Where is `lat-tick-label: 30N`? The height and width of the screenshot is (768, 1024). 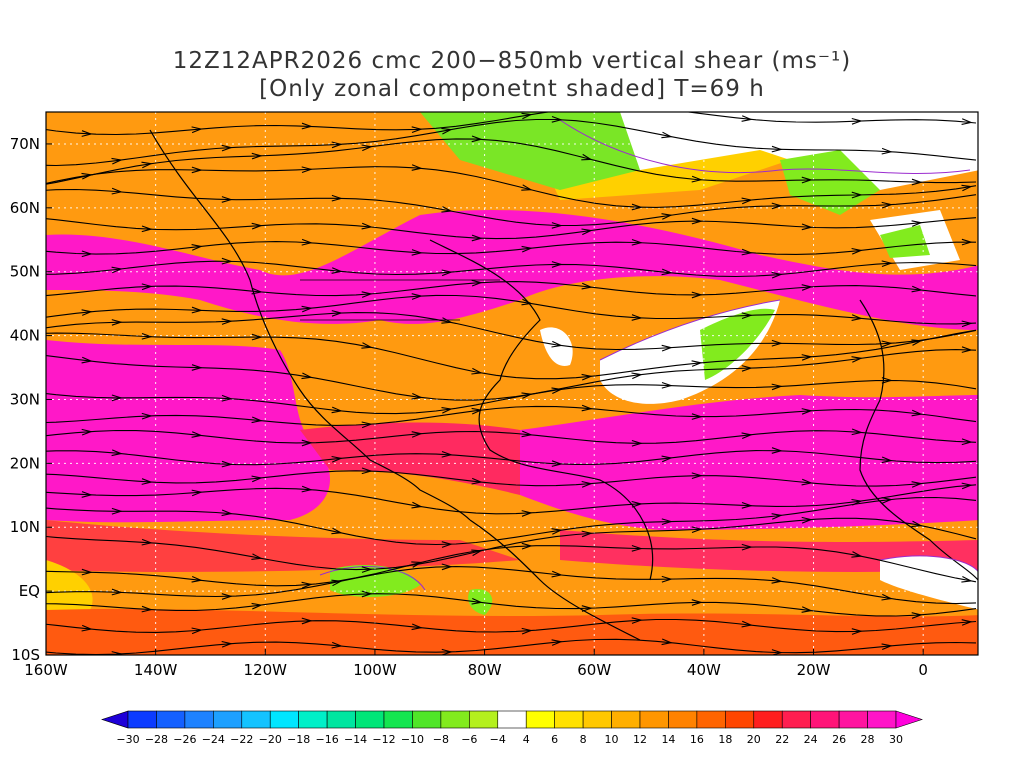
lat-tick-label: 30N is located at coordinates (25, 399).